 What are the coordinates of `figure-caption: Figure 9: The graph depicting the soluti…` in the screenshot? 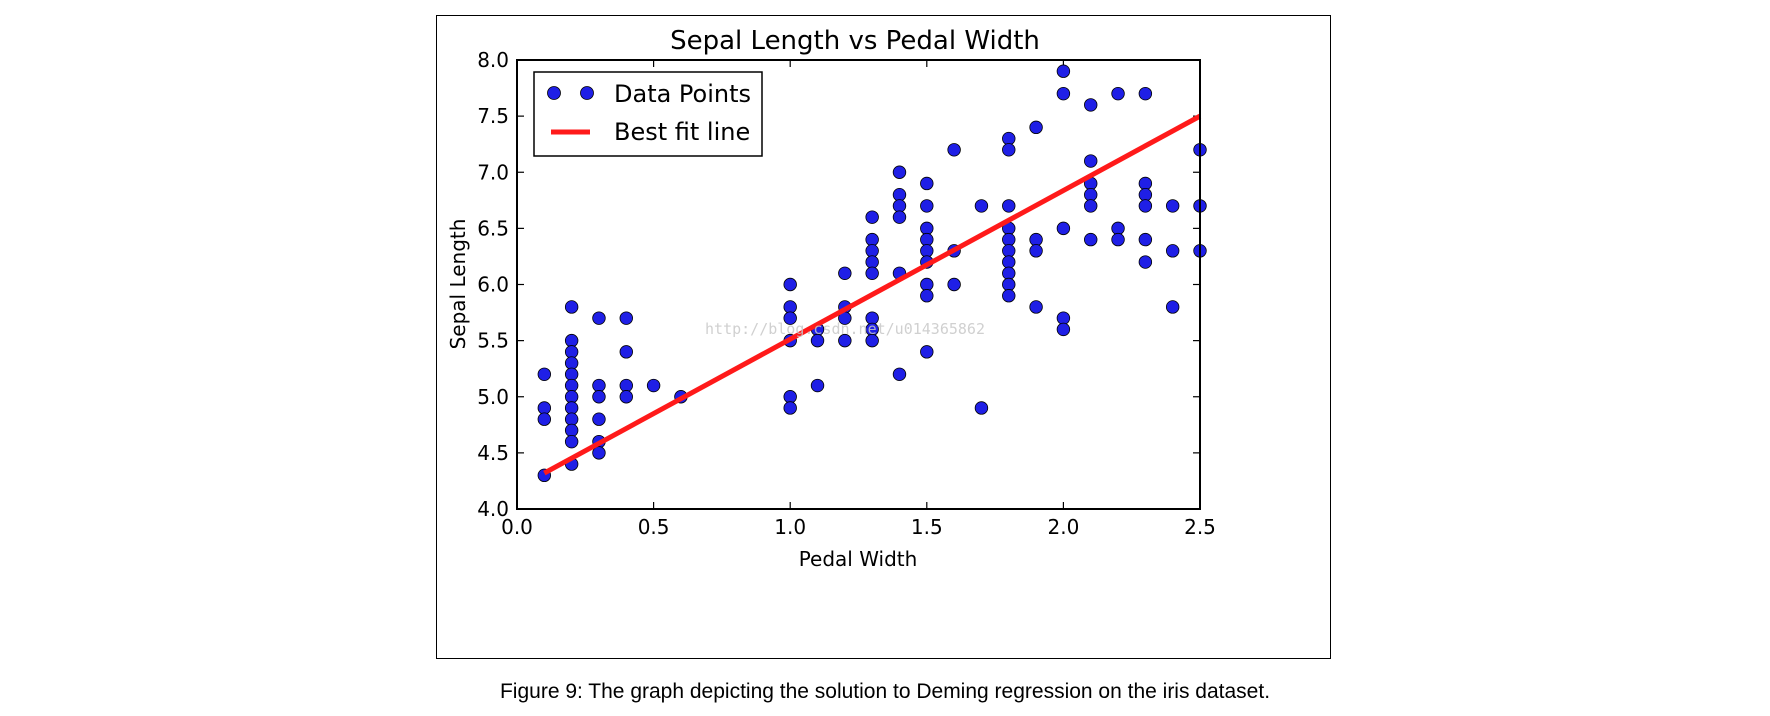 It's located at (885, 691).